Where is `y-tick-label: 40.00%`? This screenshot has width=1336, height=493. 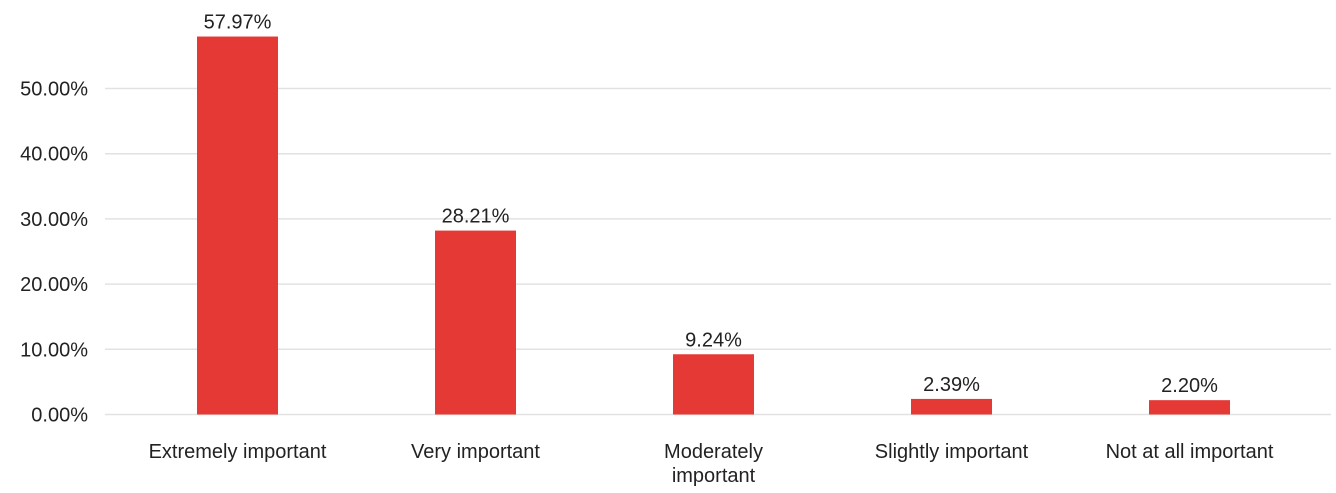 y-tick-label: 40.00% is located at coordinates (54, 155).